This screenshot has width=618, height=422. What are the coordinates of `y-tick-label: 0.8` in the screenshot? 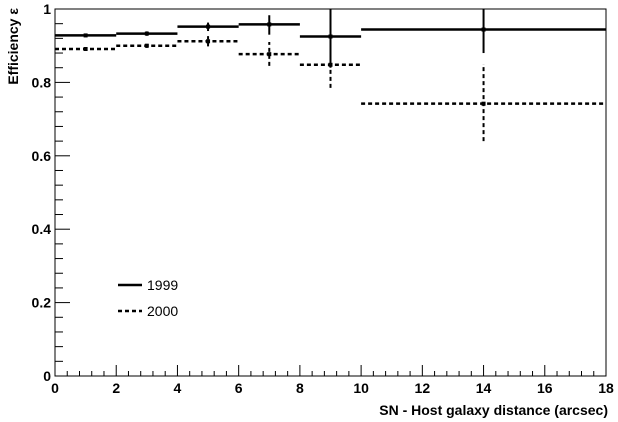 It's located at (42, 82).